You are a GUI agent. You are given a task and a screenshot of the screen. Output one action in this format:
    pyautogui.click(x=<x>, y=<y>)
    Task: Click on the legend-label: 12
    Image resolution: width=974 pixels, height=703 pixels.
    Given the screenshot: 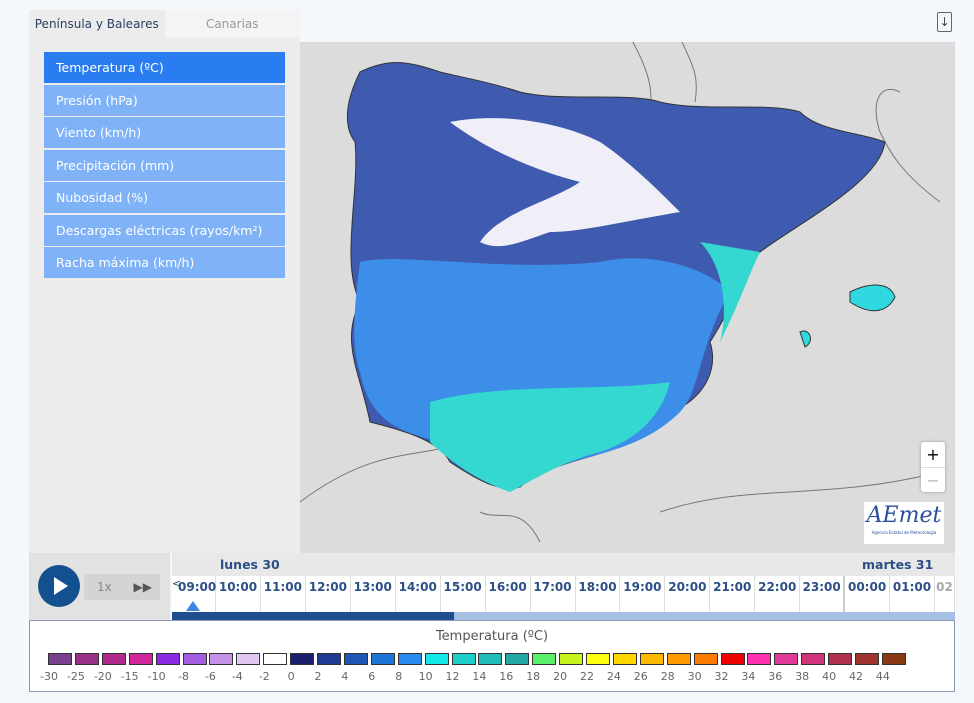 What is the action you would take?
    pyautogui.click(x=452, y=676)
    